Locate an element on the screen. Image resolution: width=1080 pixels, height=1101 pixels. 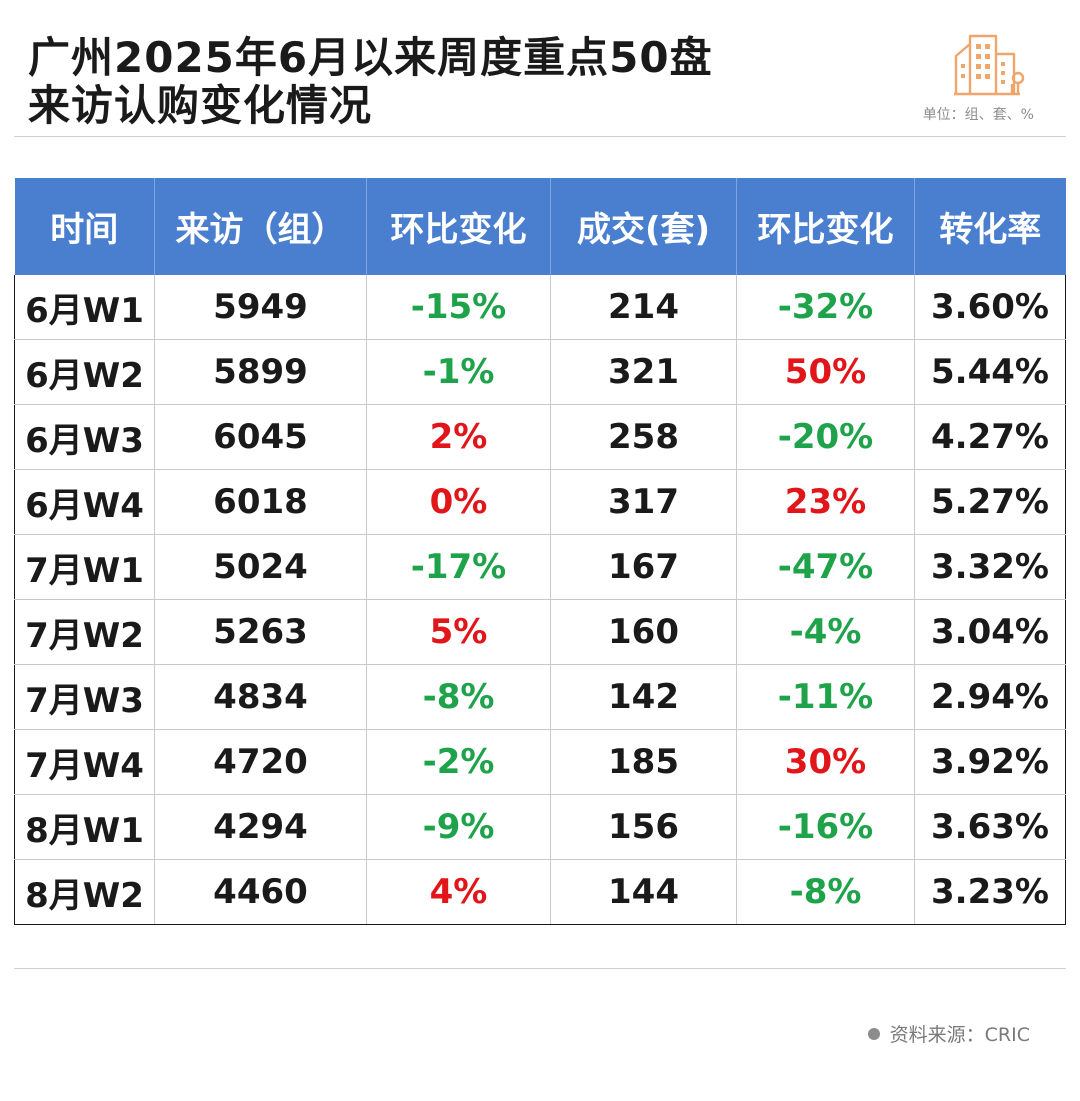
chart-title: 广州2025年6月以来周度重点50盘 来访认购变化情况 is located at coordinates (418, 82).